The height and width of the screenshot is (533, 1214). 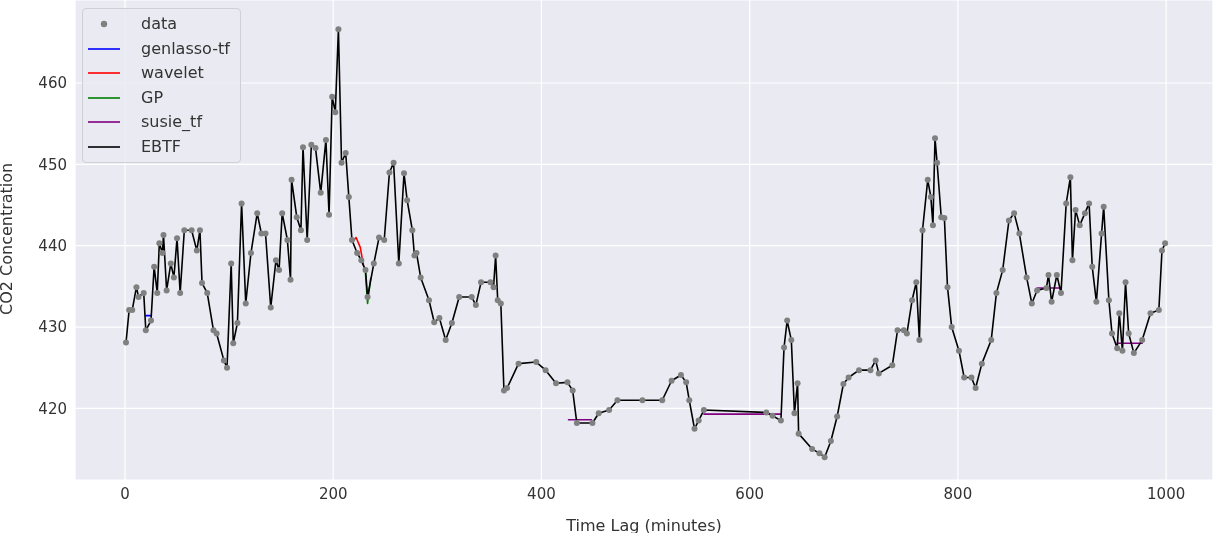 What do you see at coordinates (172, 122) in the screenshot?
I see `legend-label: susie_tf` at bounding box center [172, 122].